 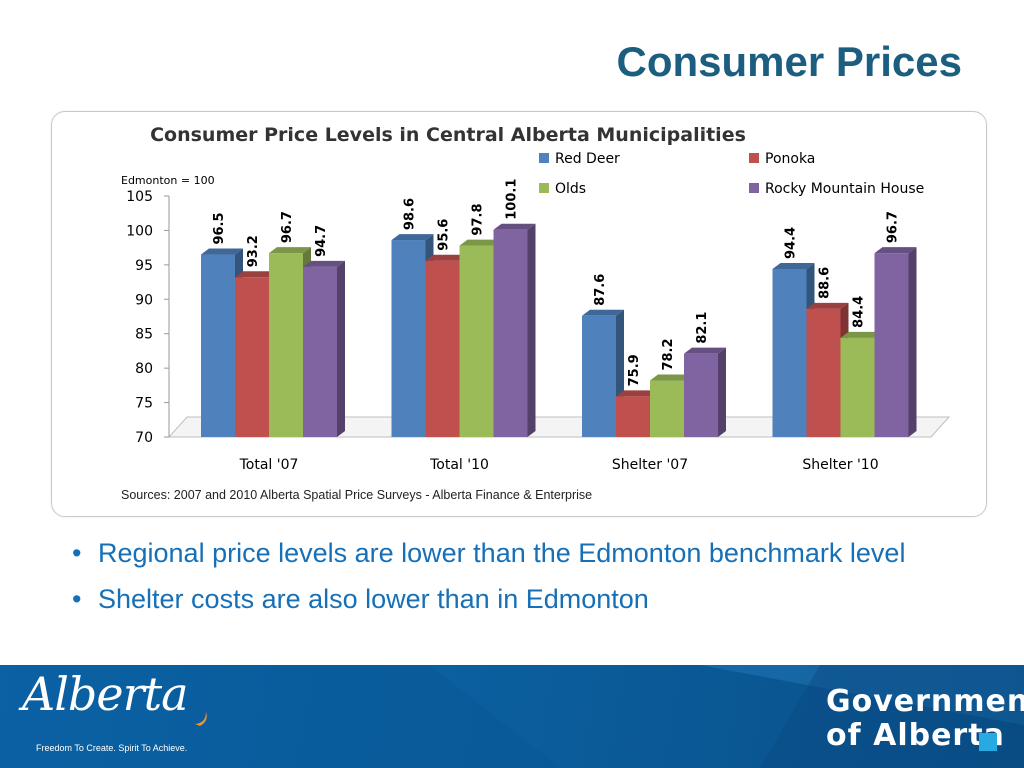 What do you see at coordinates (731, 174) in the screenshot?
I see `chart-legend: Red Deer Ponoka Olds Rocky Mountain House` at bounding box center [731, 174].